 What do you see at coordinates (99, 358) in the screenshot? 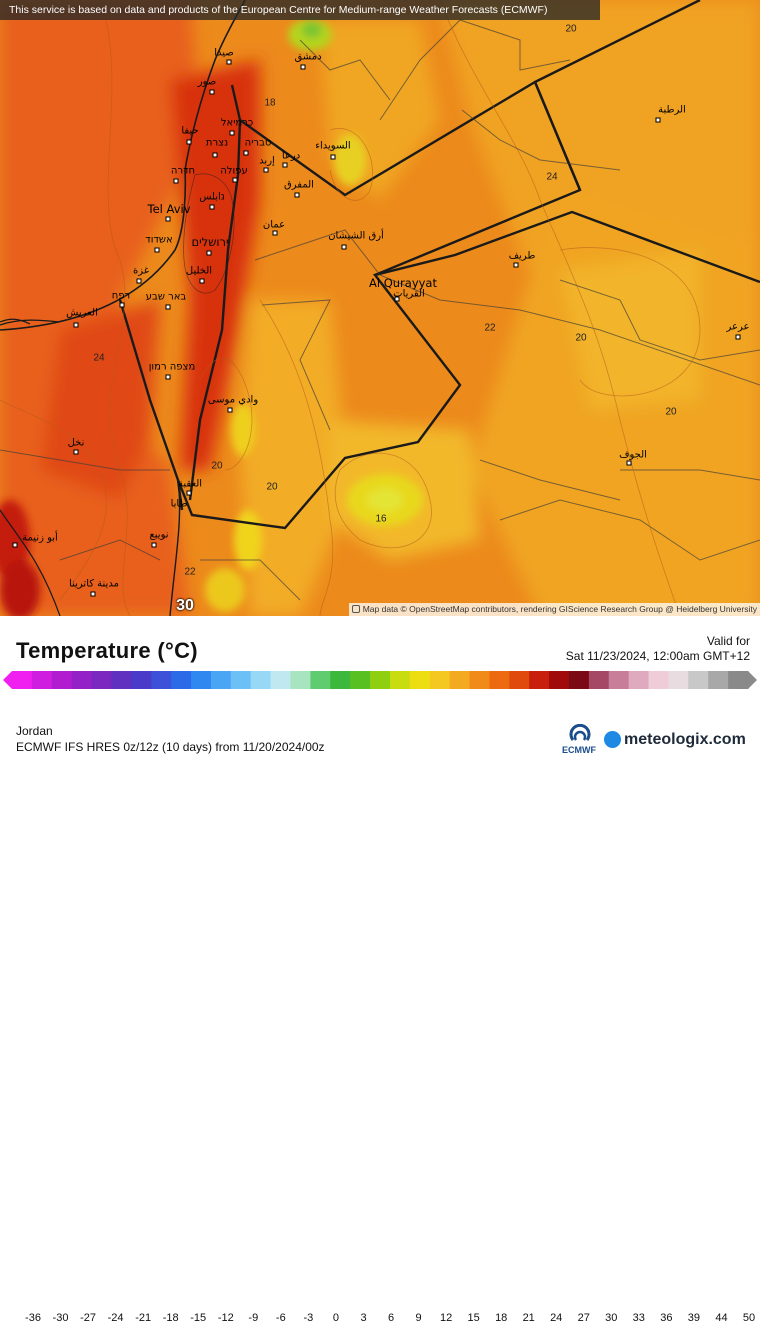
I see `isotherm-label: 24` at bounding box center [99, 358].